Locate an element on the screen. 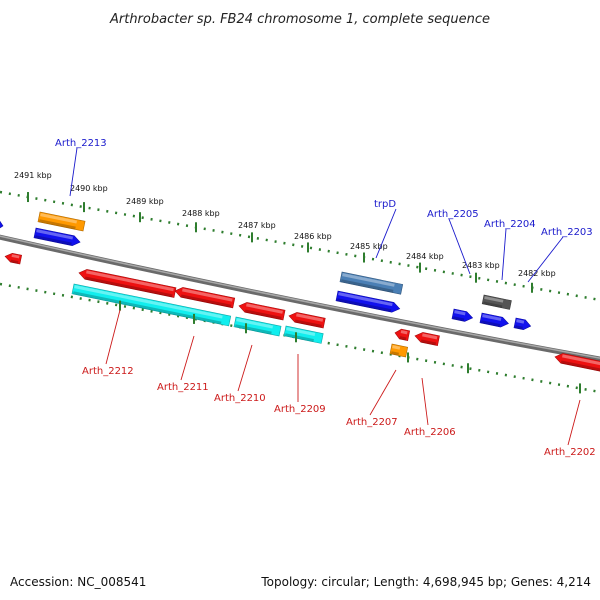 The image size is (600, 600). scale-tick-label: 2483 kbp is located at coordinates (481, 265).